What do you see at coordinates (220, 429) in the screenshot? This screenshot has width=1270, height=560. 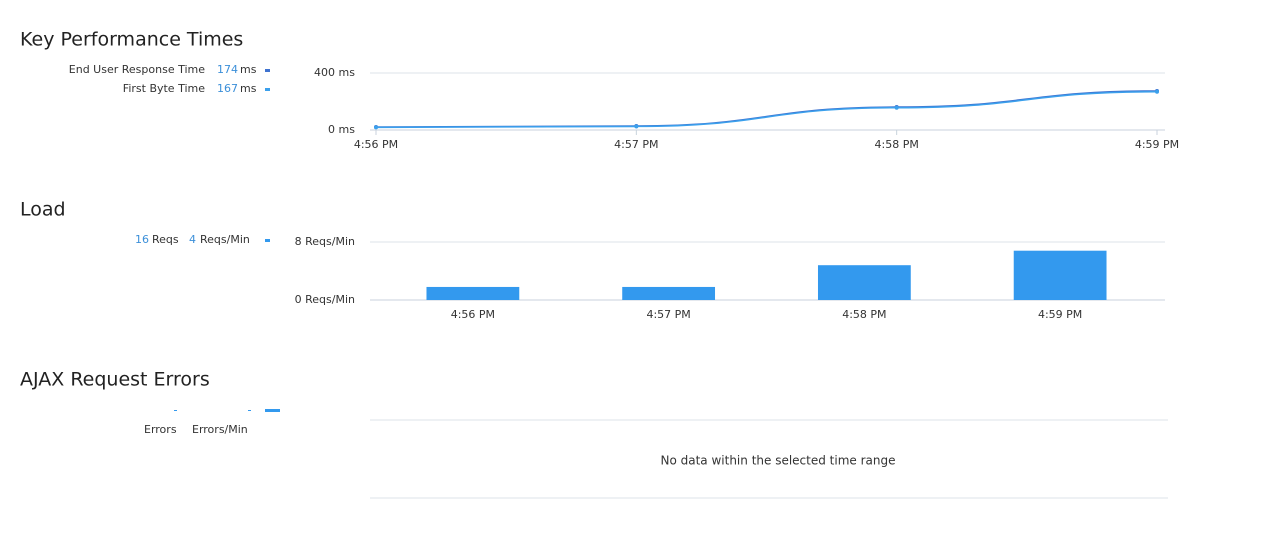 I see `summary-label: Errors/Min` at bounding box center [220, 429].